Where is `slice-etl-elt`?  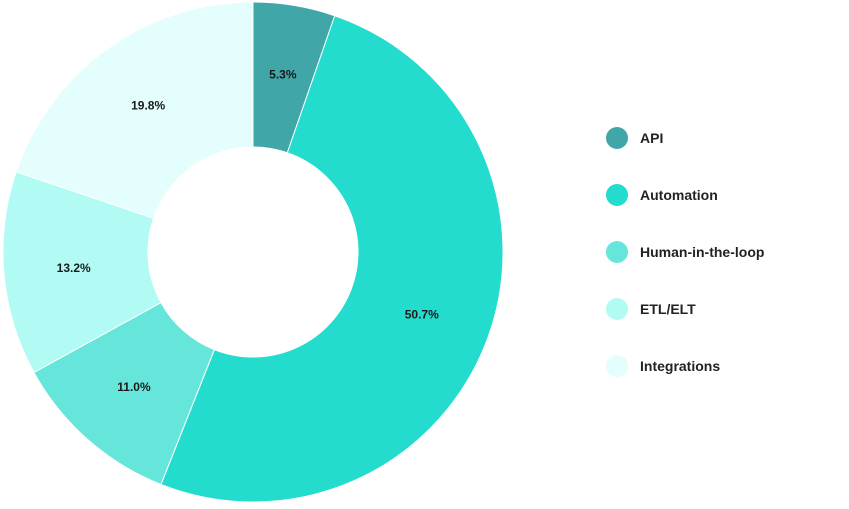 slice-etl-elt is located at coordinates (82, 272).